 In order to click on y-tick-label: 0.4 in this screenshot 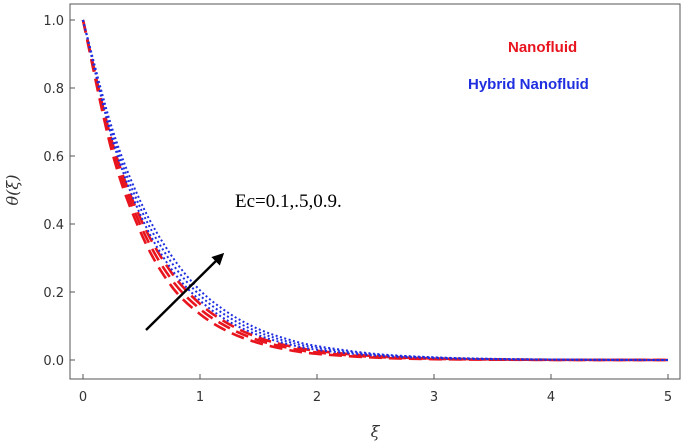, I will do `click(53, 225)`.